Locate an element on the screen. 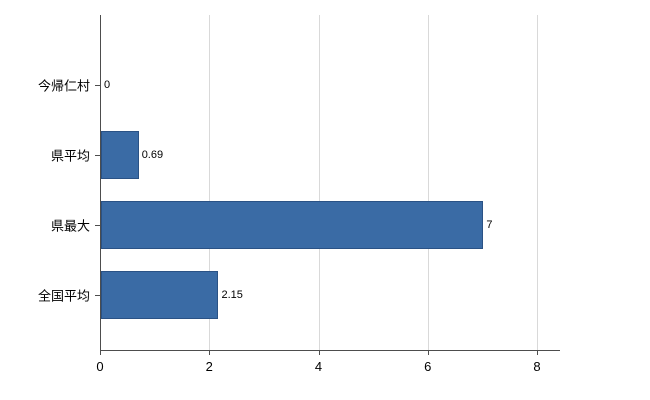 Image resolution: width=650 pixels, height=400 pixels. bar-value-label: 2.15 is located at coordinates (232, 295).